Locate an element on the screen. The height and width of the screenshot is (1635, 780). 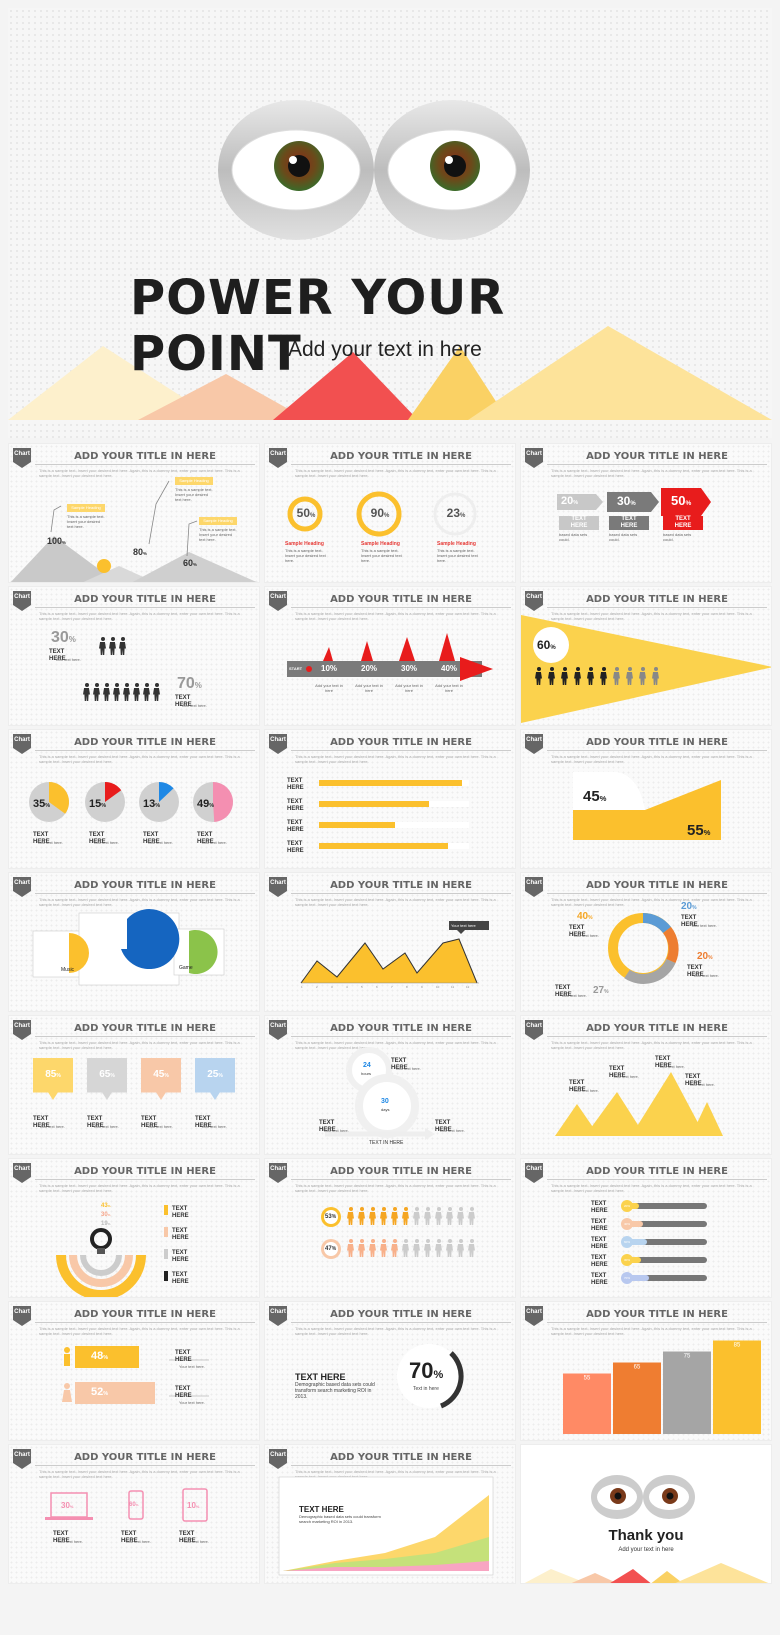
flag-desc-4: Your text here. is located at coordinates (214, 1126).